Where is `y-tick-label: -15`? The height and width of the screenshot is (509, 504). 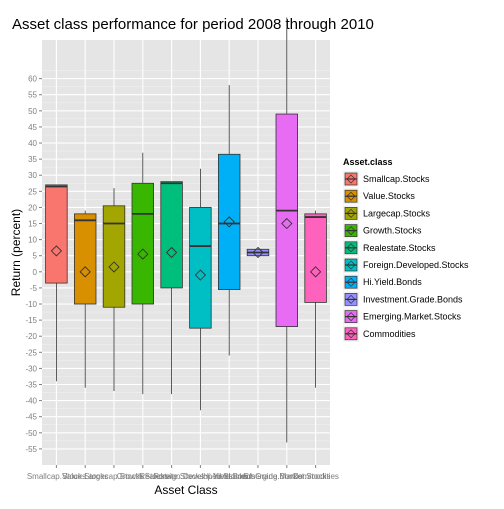
y-tick-label: -15 is located at coordinates (31, 320).